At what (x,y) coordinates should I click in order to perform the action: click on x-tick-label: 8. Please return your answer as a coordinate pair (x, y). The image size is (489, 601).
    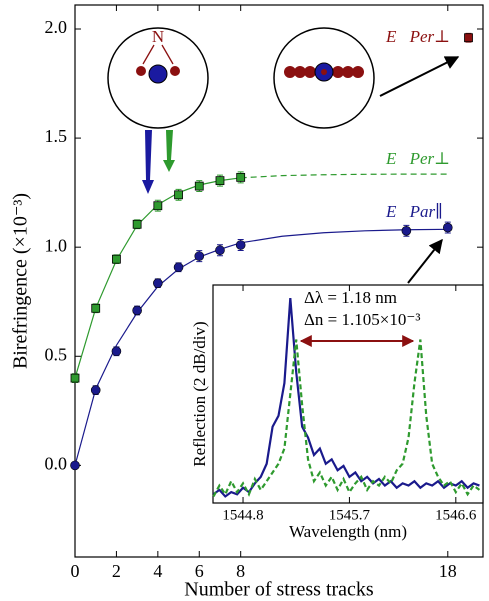
    Looking at the image, I should click on (240, 571).